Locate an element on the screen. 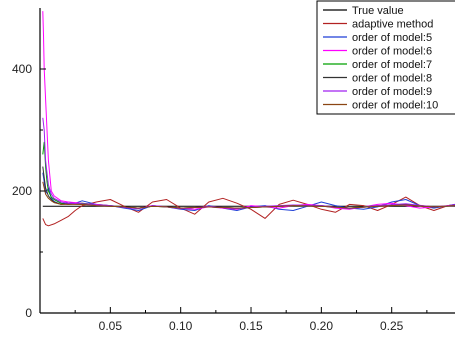 The height and width of the screenshot is (340, 455). y-tick-label: 400 is located at coordinates (22, 69).